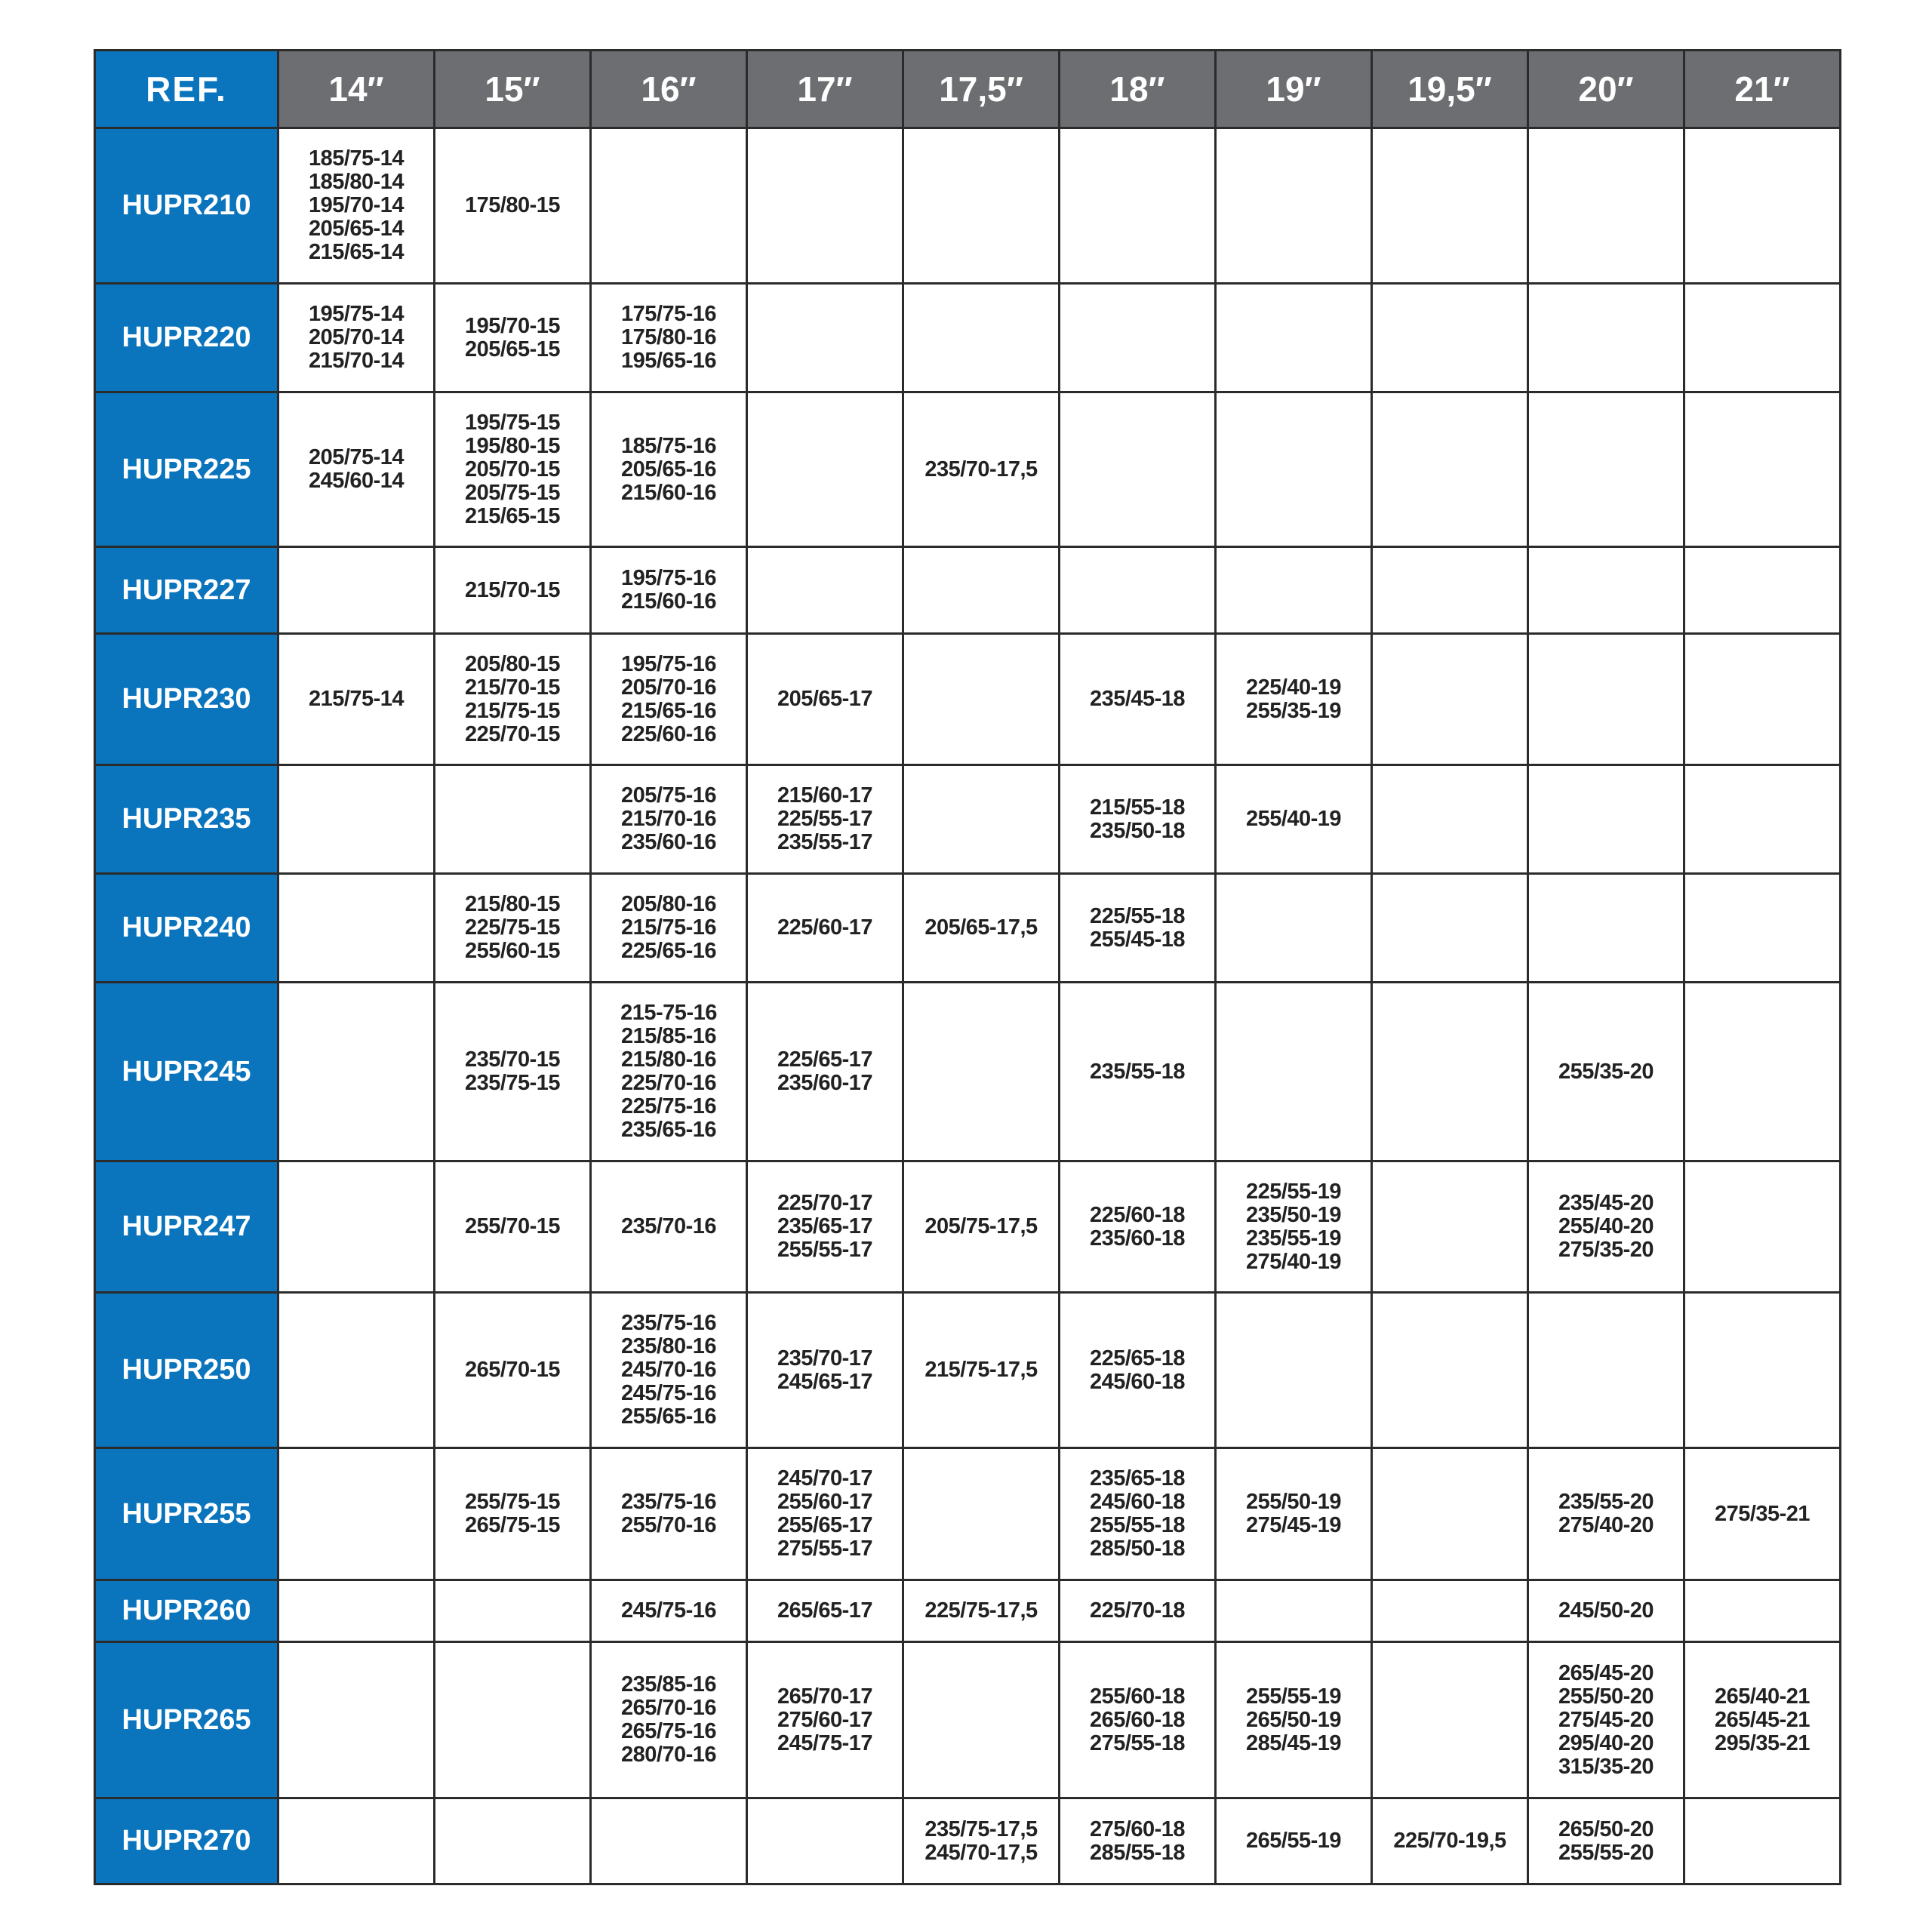 This screenshot has width=1932, height=1932. I want to click on size-cell: 225/70-17 235/65-17 255/55-17, so click(825, 1227).